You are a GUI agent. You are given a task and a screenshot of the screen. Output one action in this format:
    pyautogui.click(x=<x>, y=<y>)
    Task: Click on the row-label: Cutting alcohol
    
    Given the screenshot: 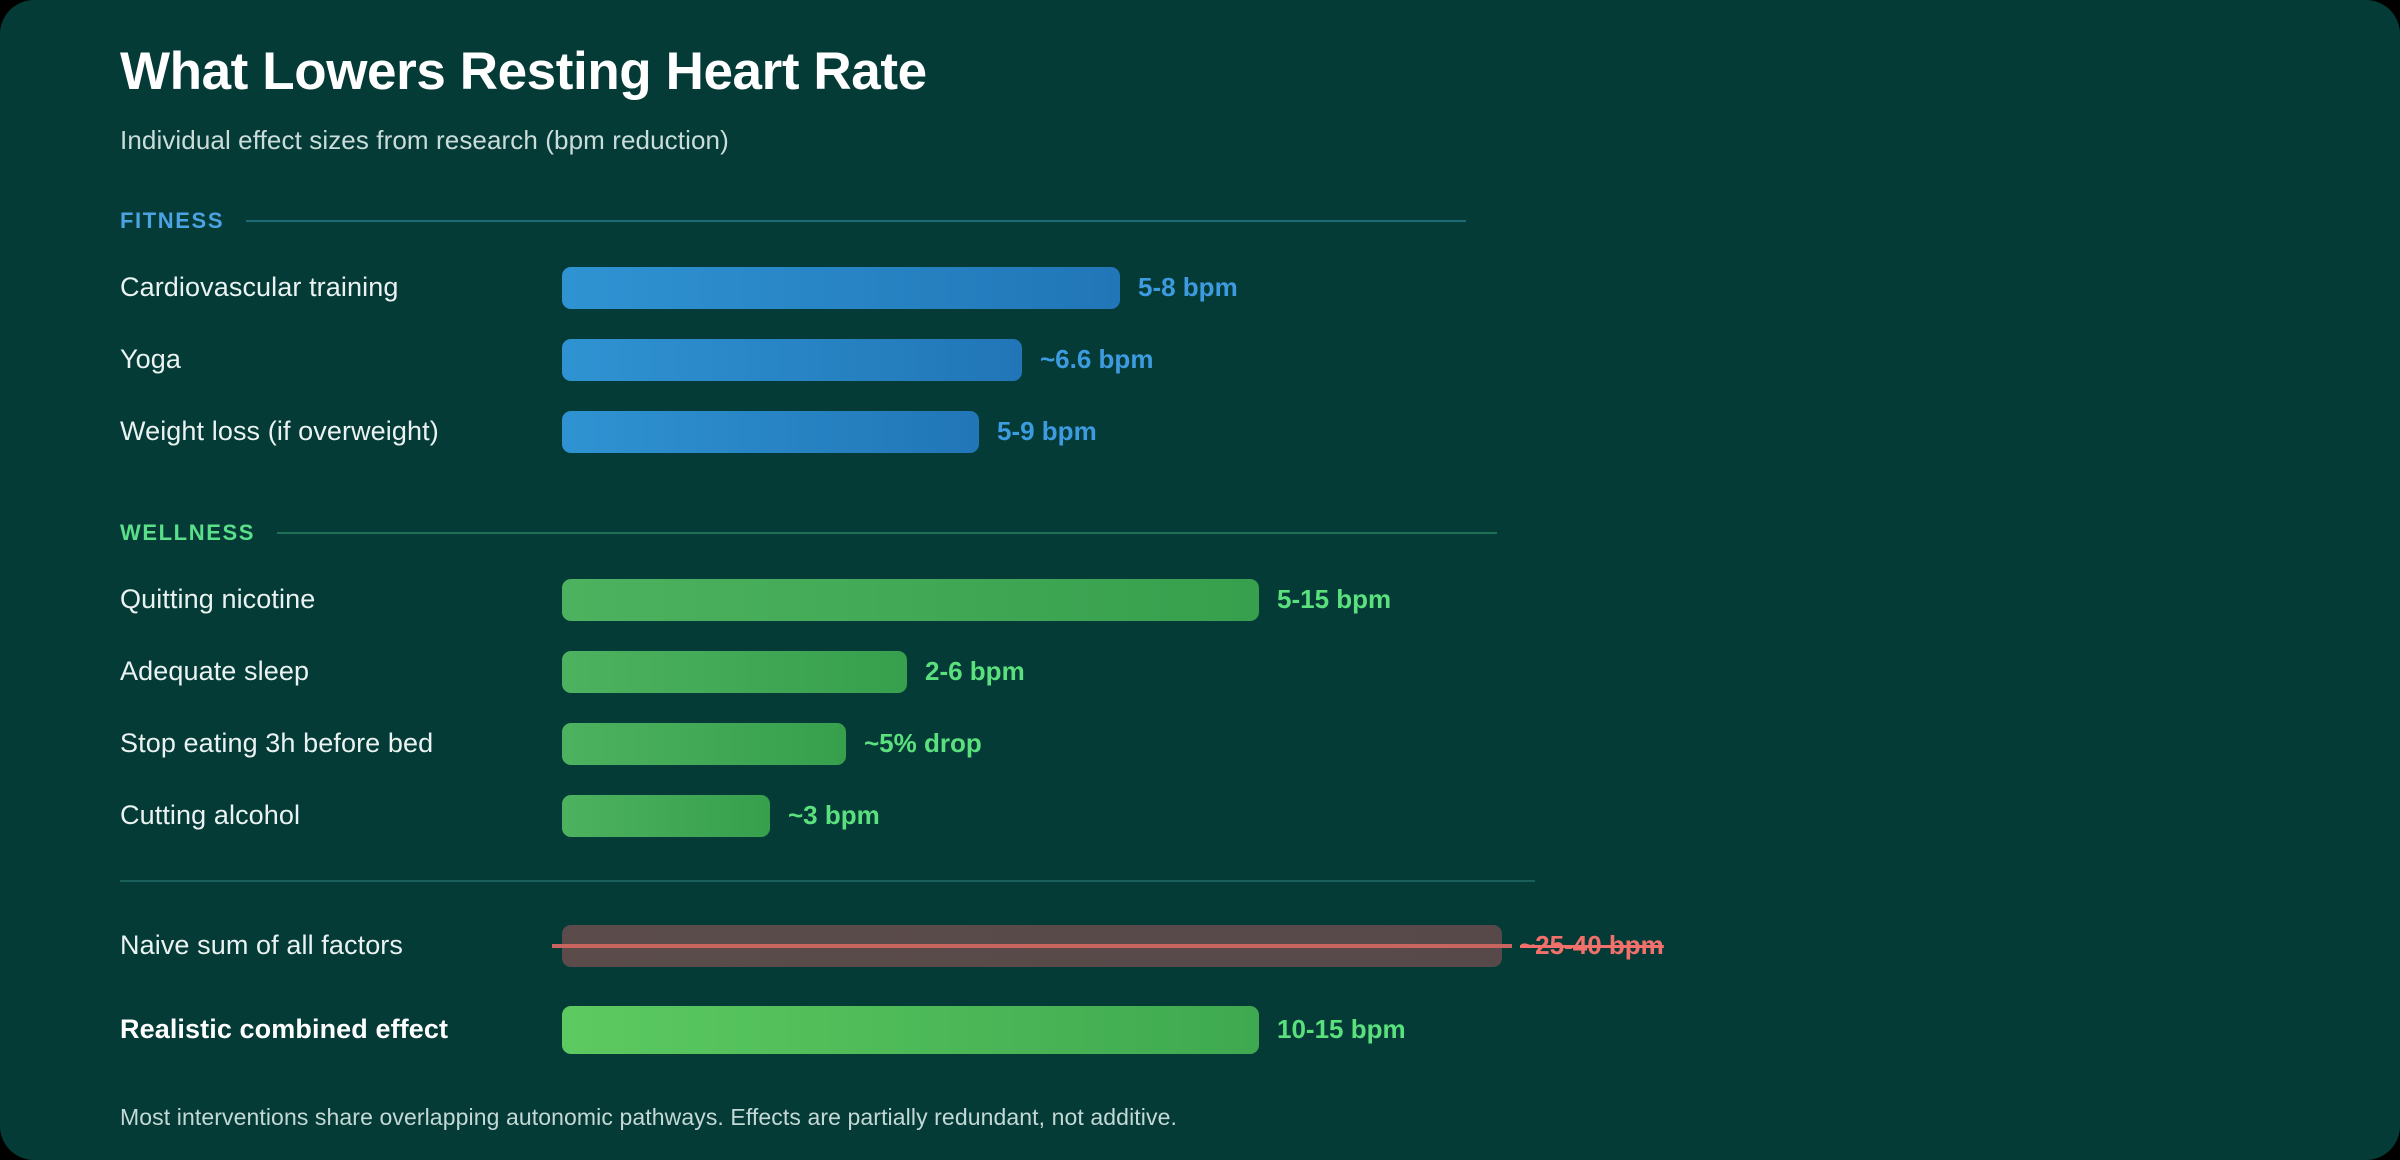 What is the action you would take?
    pyautogui.click(x=210, y=815)
    